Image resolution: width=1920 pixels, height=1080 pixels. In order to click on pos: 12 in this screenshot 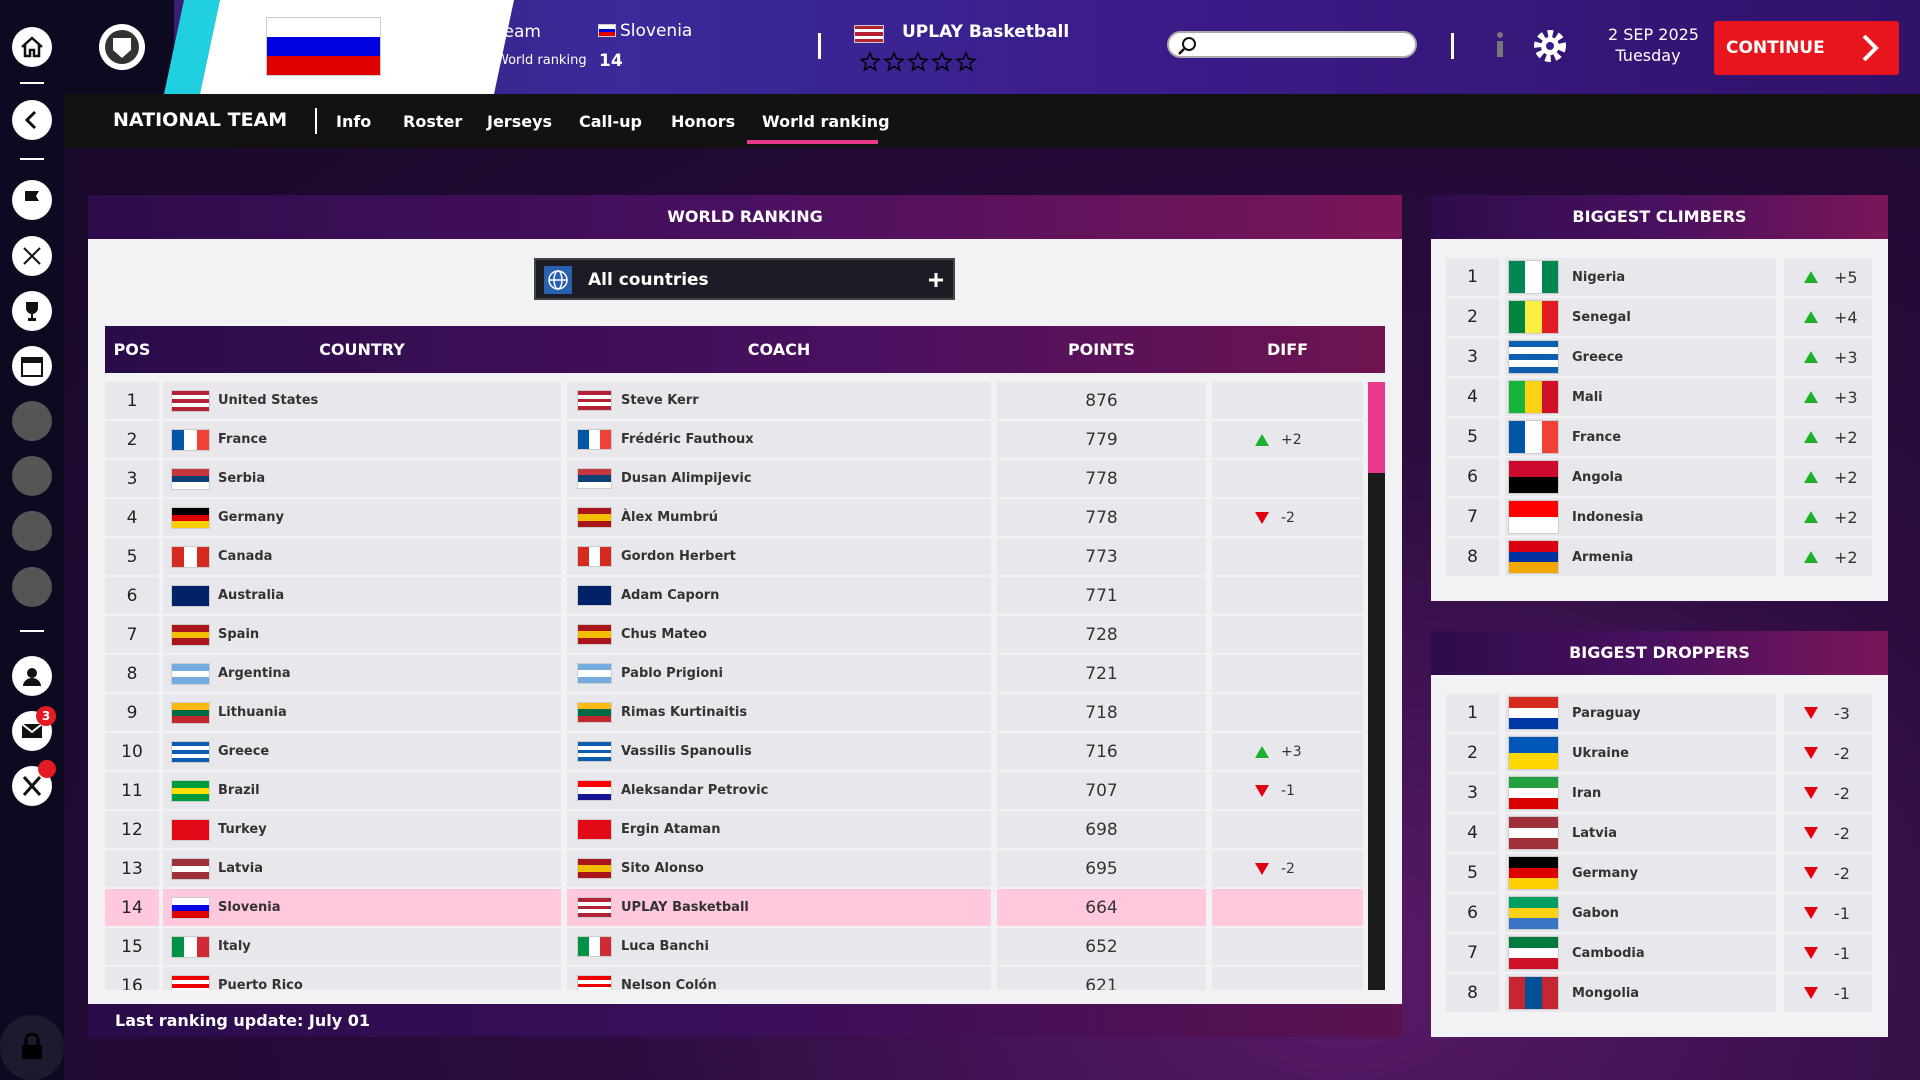, I will do `click(132, 830)`.